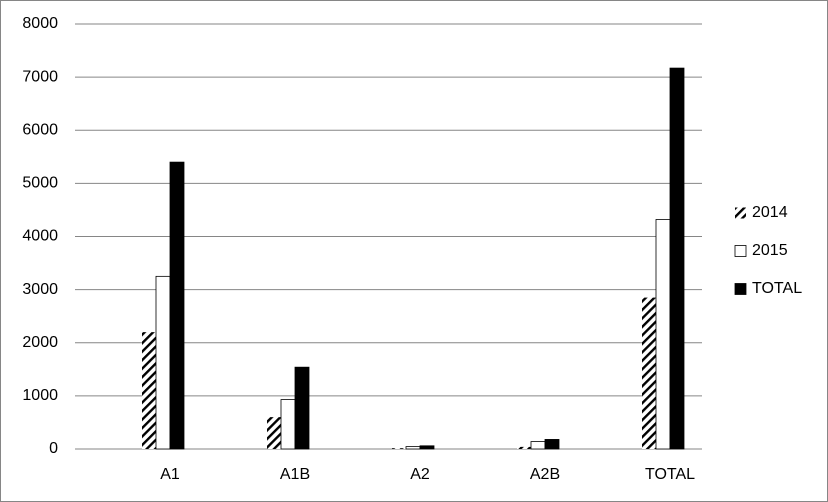 The image size is (828, 502). Describe the element at coordinates (40, 395) in the screenshot. I see `y-tick-label: 1000` at that location.